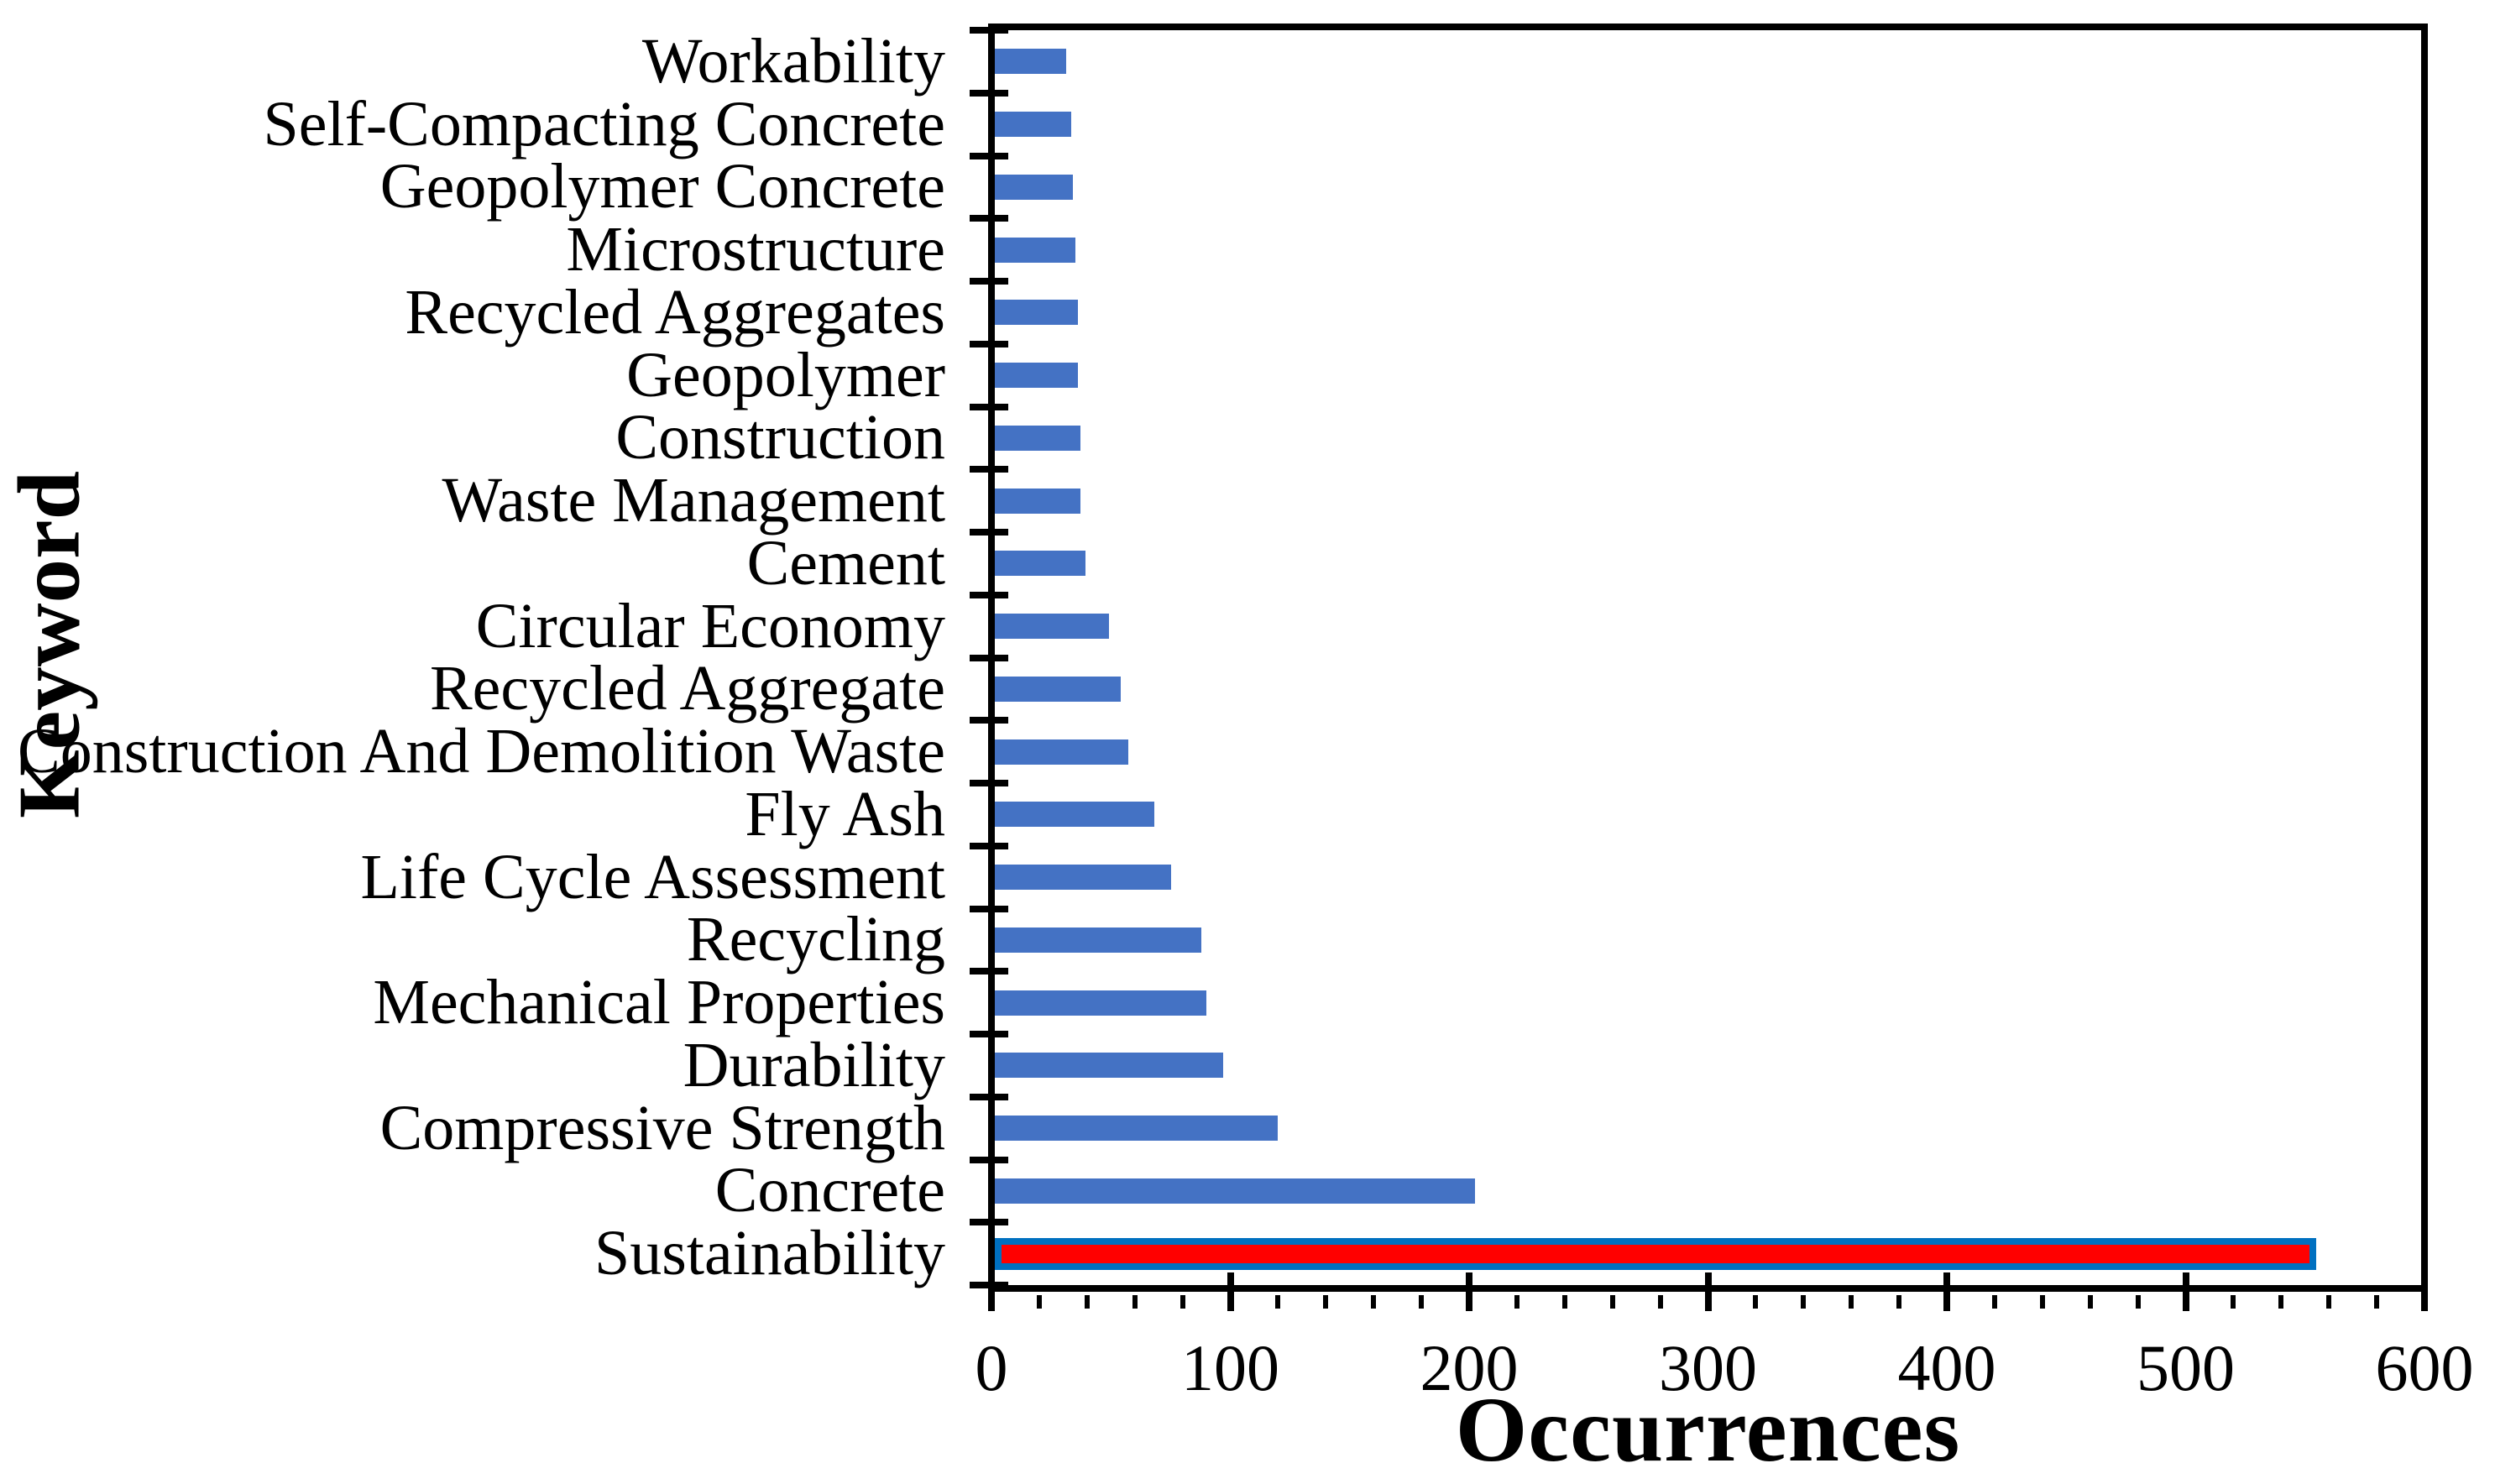  Describe the element at coordinates (693, 500) in the screenshot. I see `category-label-waste-management: Waste Management` at that location.